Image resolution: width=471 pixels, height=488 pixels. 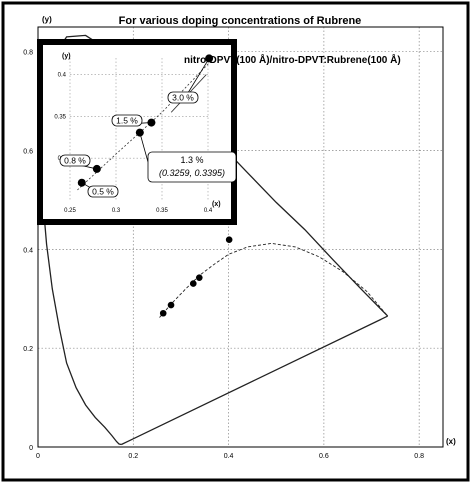 What do you see at coordinates (324, 456) in the screenshot?
I see `x-tick-label: 0.6` at bounding box center [324, 456].